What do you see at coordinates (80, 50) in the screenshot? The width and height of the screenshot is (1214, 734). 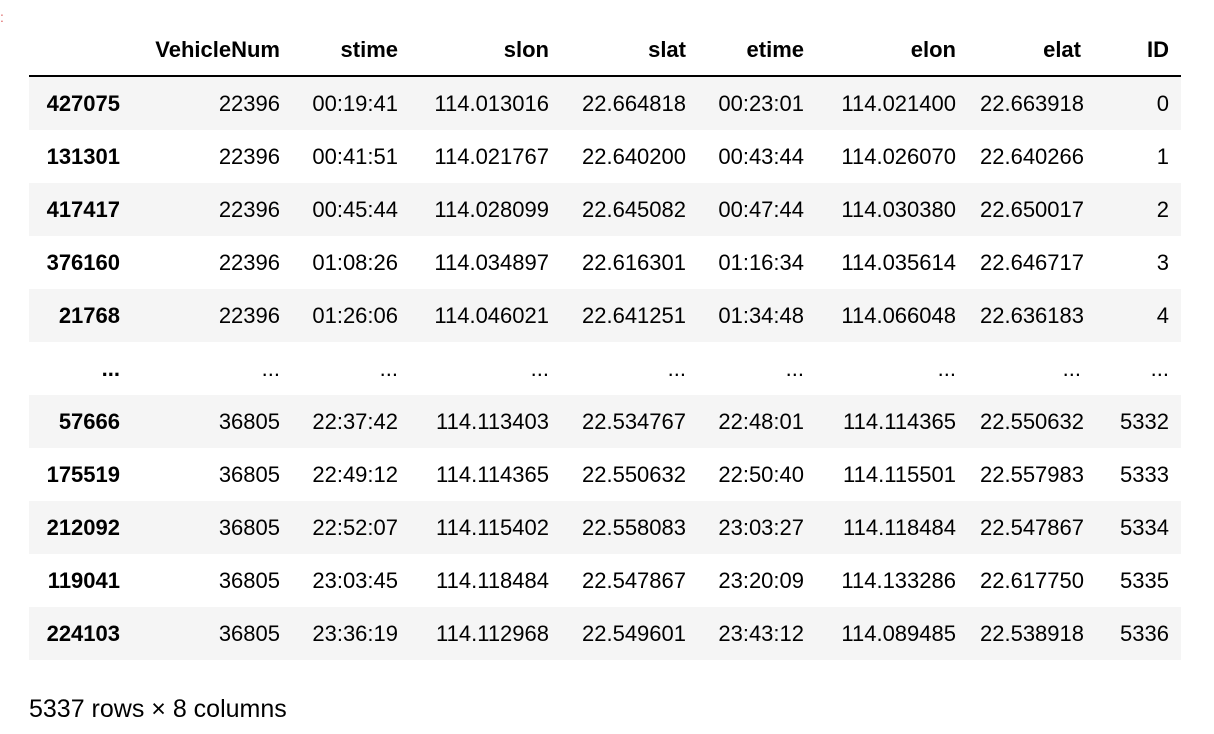 I see `index-header` at bounding box center [80, 50].